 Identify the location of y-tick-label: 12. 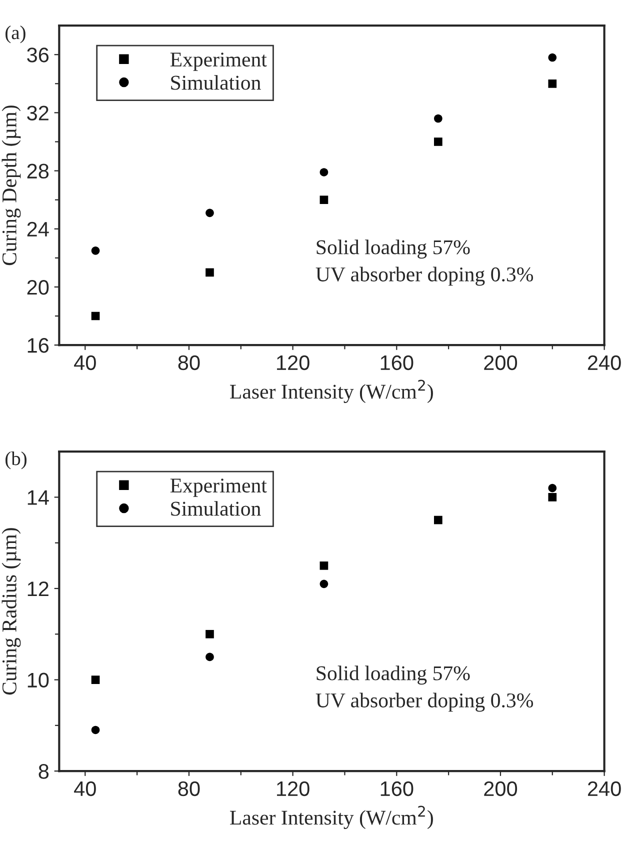
(38, 588).